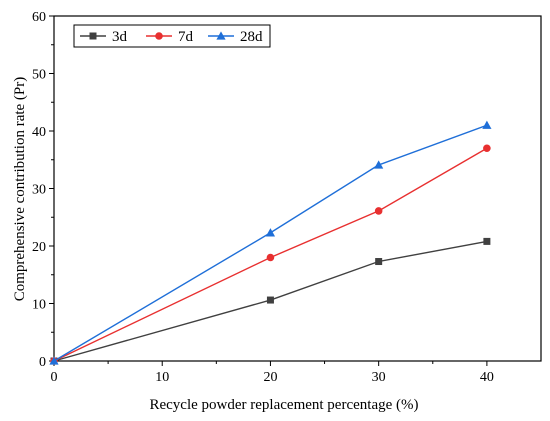 This screenshot has width=550, height=421. I want to click on y-axis-ticks: 0 10 20 30 40 50 60, so click(43, 190).